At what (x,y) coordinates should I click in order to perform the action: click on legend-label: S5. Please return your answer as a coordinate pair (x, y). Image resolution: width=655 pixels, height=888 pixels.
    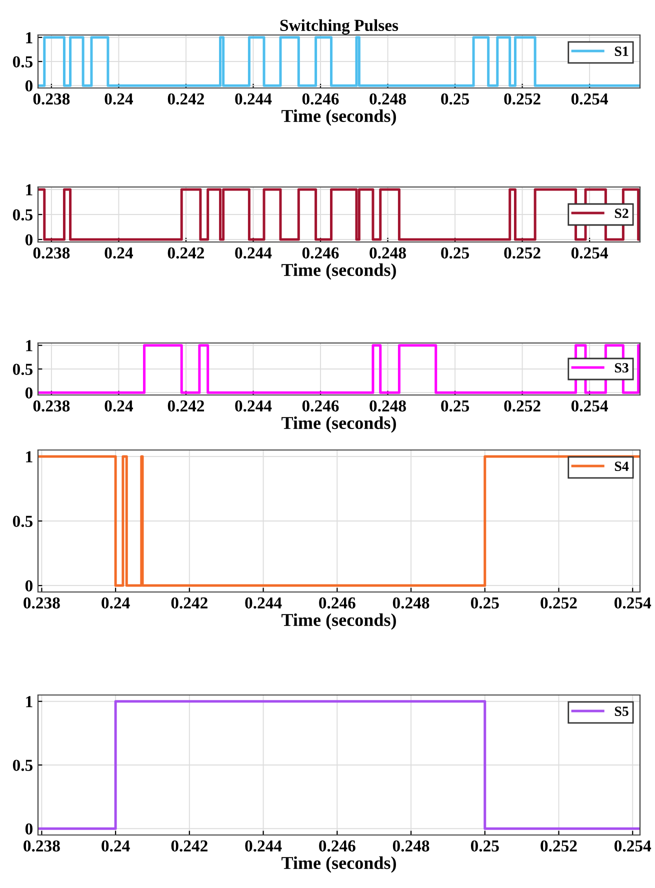
    Looking at the image, I should click on (621, 711).